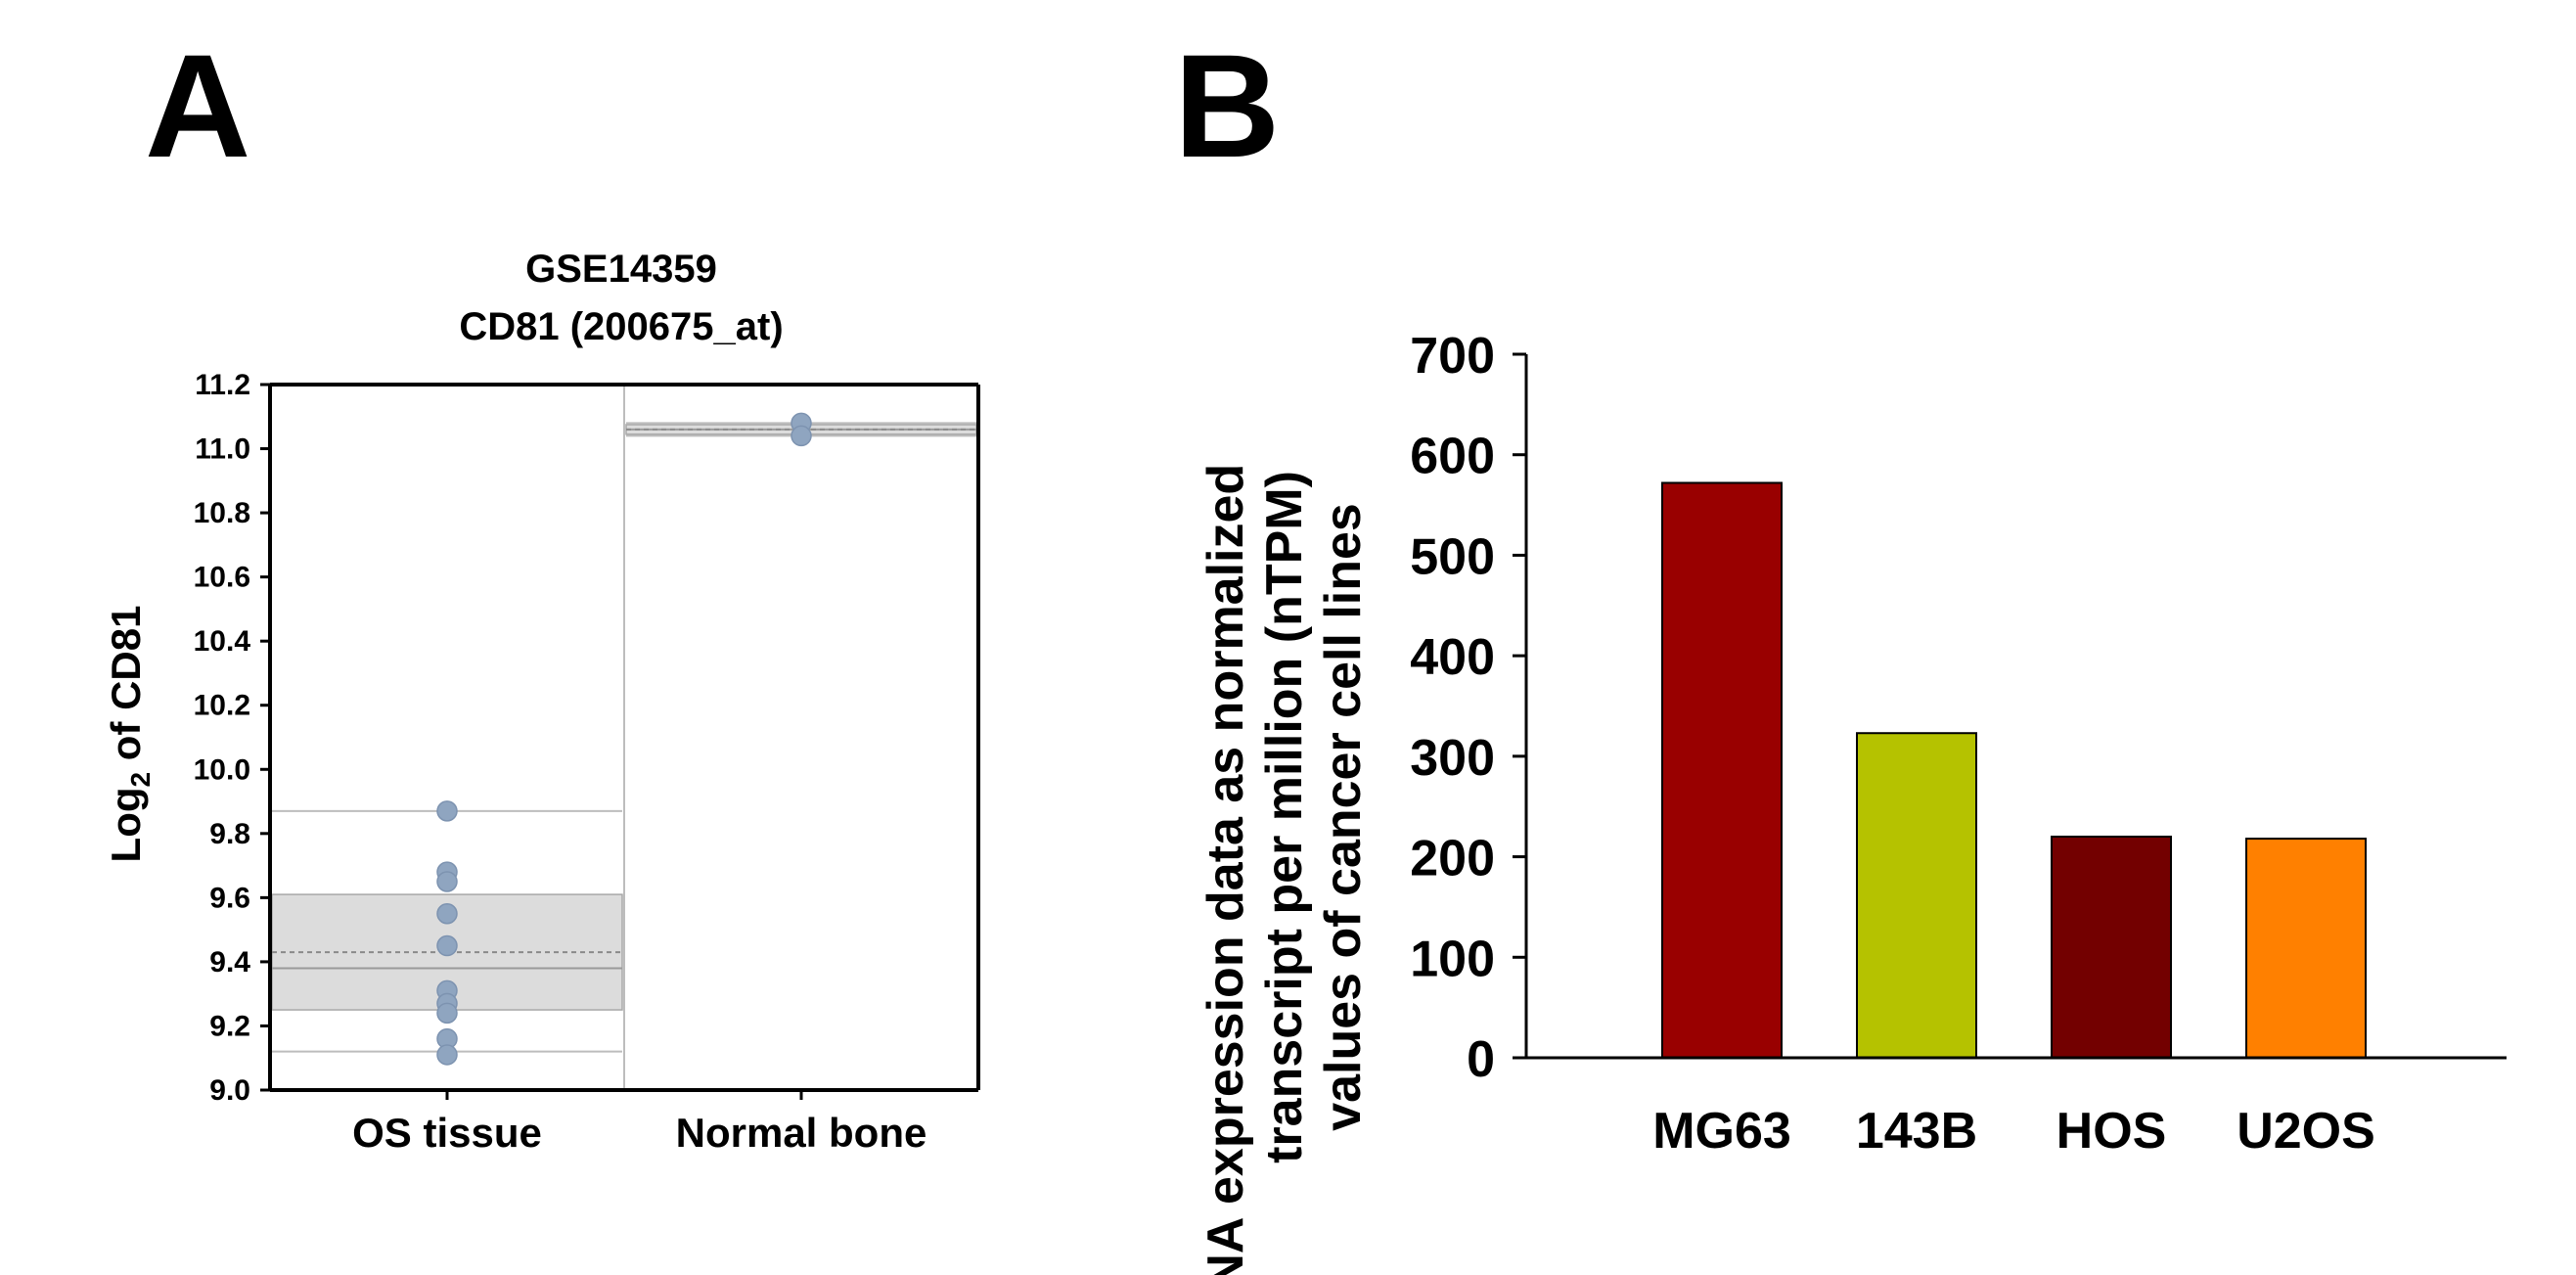 This screenshot has height=1275, width=2576. What do you see at coordinates (229, 898) in the screenshot?
I see `chart-a-ytick-label-3: 9.6` at bounding box center [229, 898].